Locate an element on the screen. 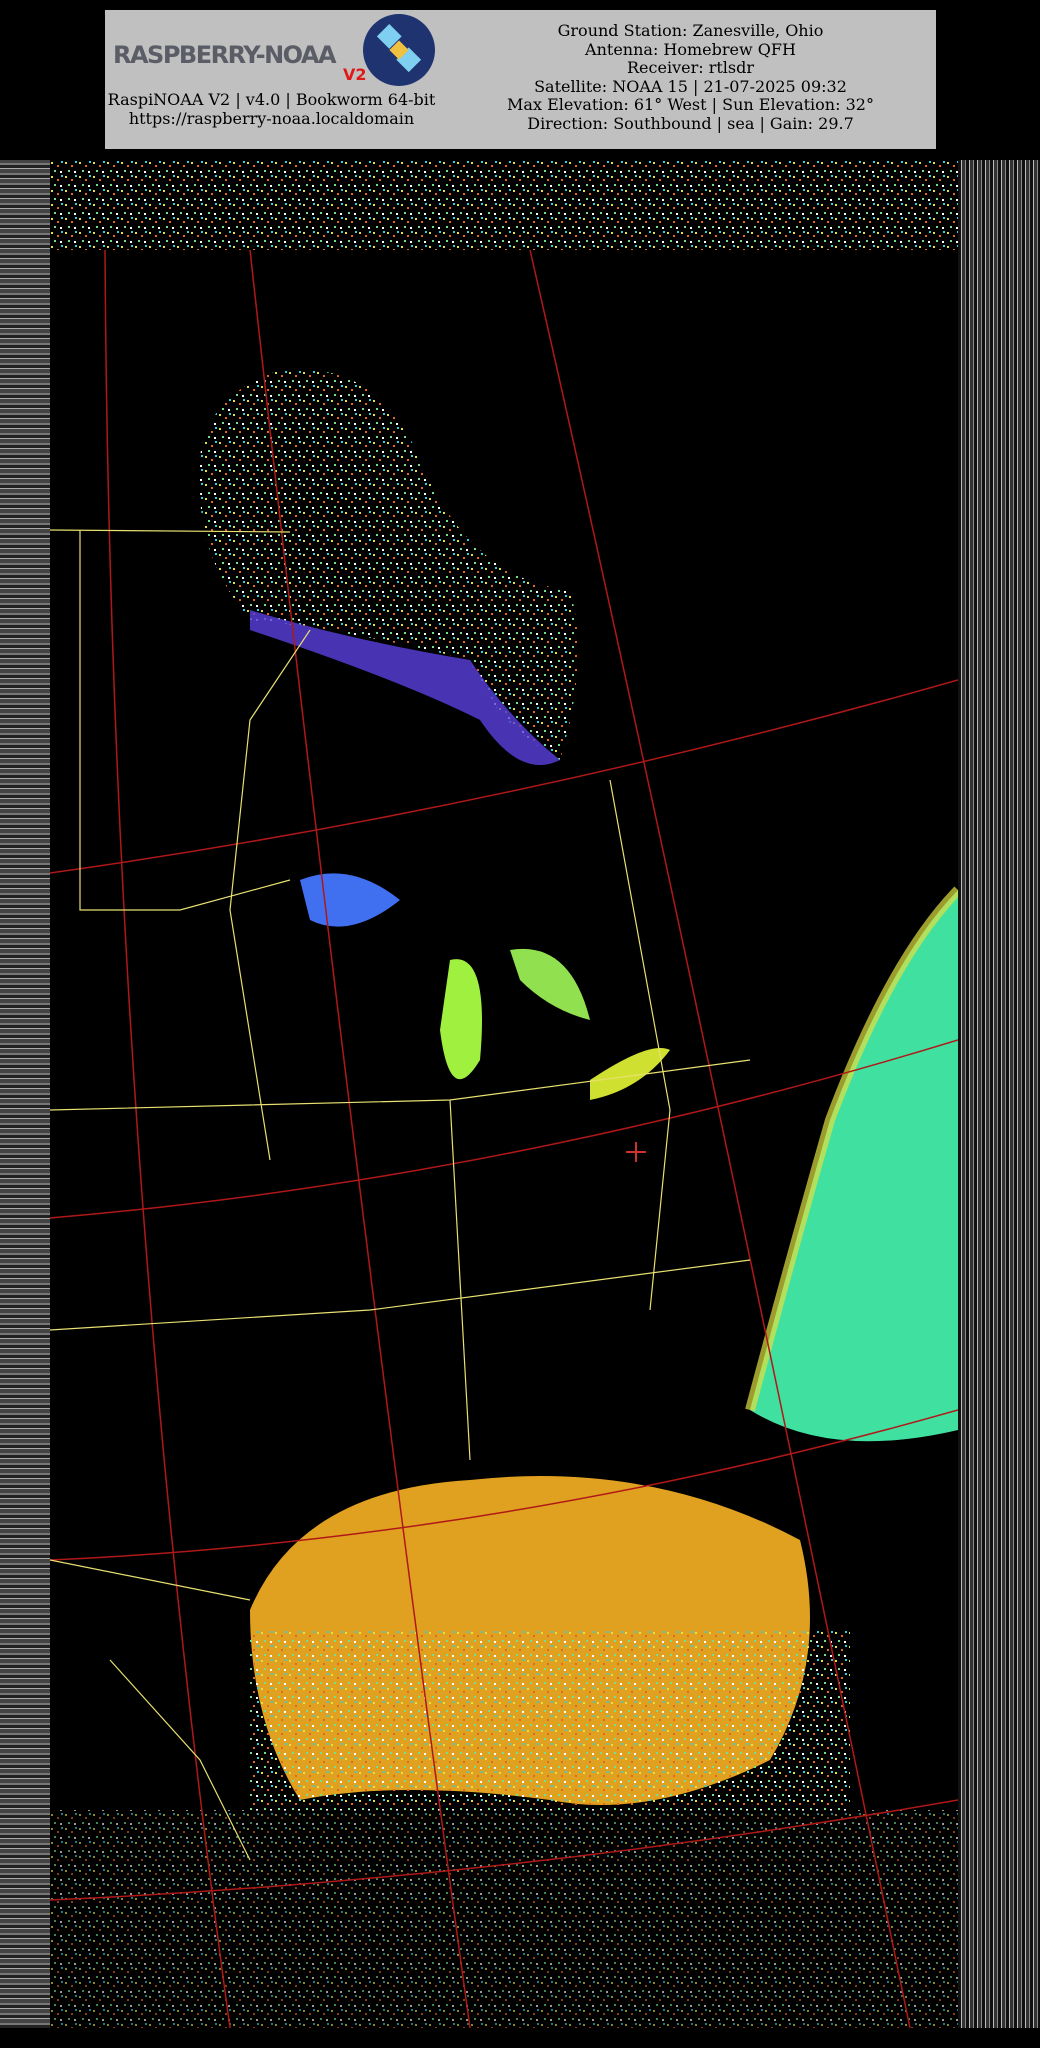 This screenshot has width=1040, height=2048. satellite: Satellite: NOAA 15 | 21-07-2025 09:32 is located at coordinates (690, 86).